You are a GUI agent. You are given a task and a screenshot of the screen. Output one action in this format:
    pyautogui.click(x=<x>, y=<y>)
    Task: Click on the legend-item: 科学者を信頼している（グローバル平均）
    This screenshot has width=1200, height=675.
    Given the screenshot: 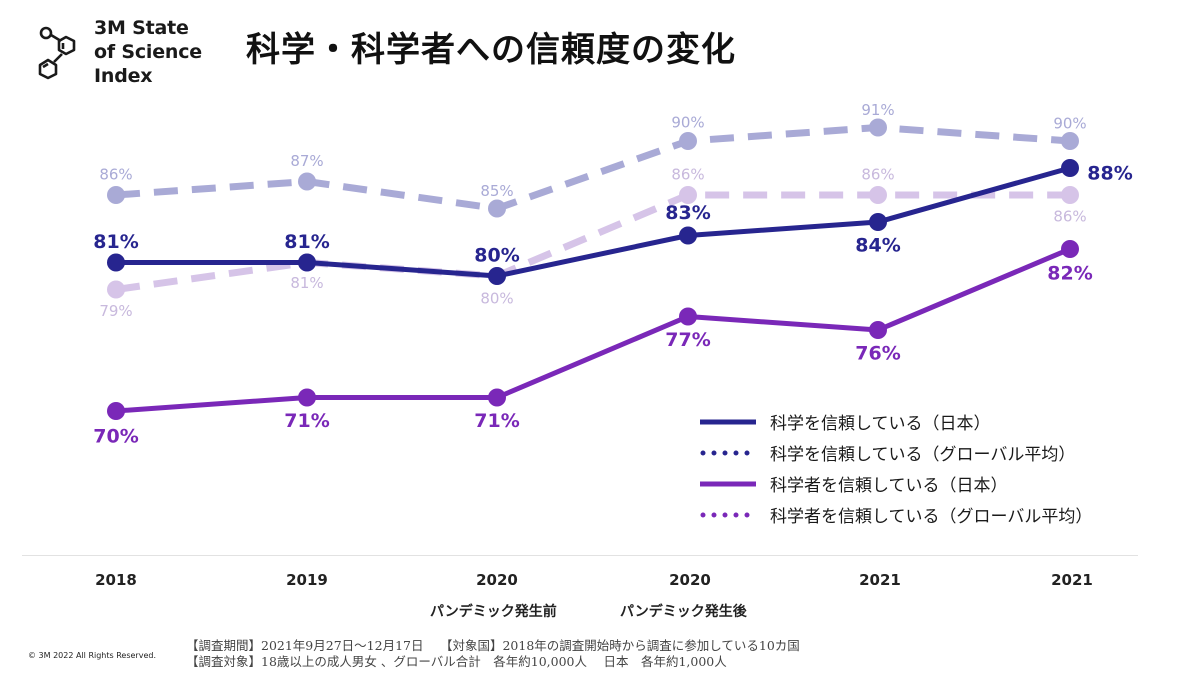 What is the action you would take?
    pyautogui.click(x=896, y=514)
    